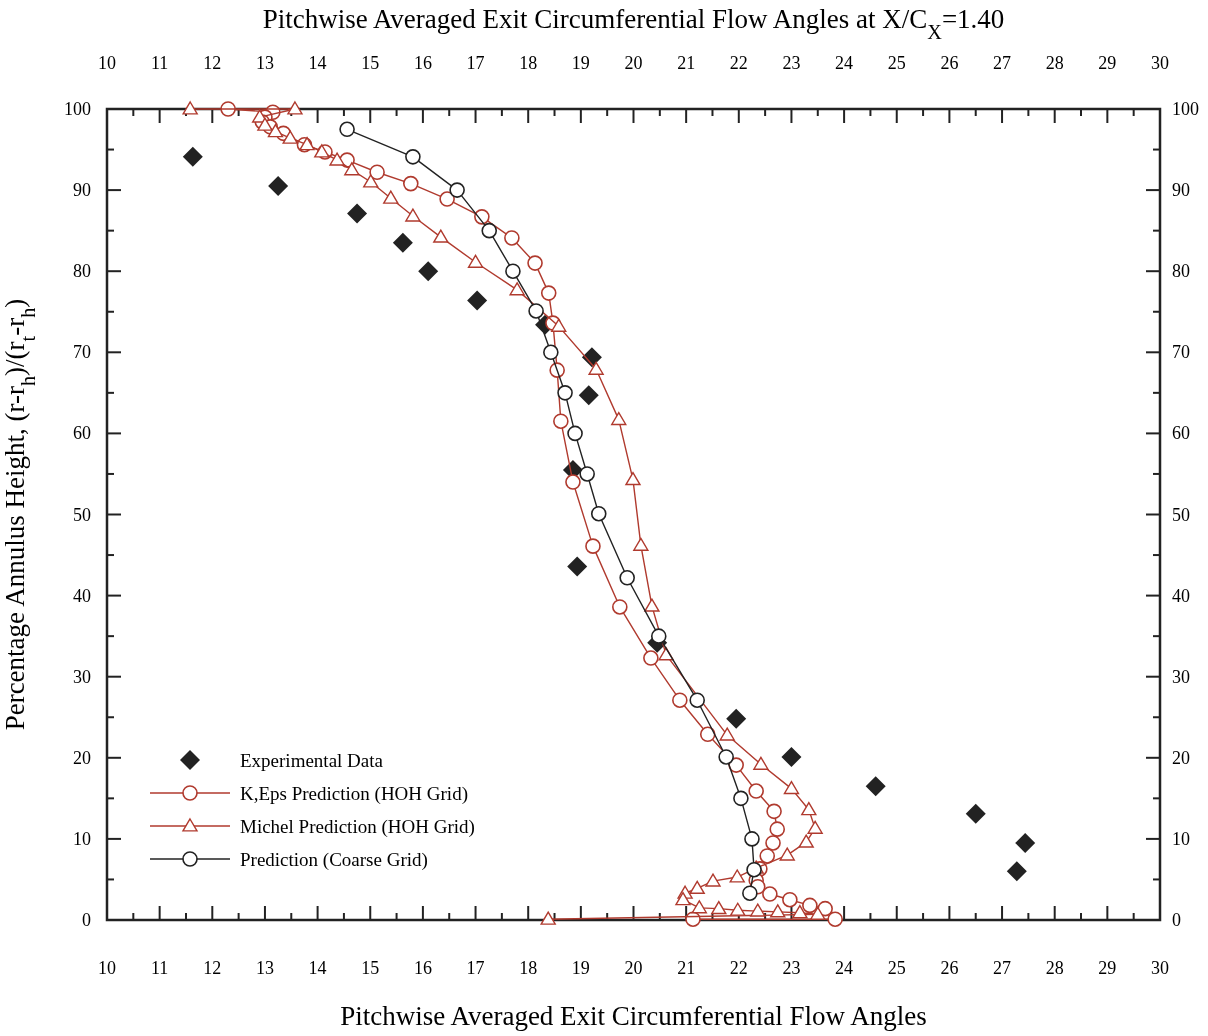 The height and width of the screenshot is (1036, 1208). What do you see at coordinates (107, 968) in the screenshot?
I see `x2-tick-label: 10` at bounding box center [107, 968].